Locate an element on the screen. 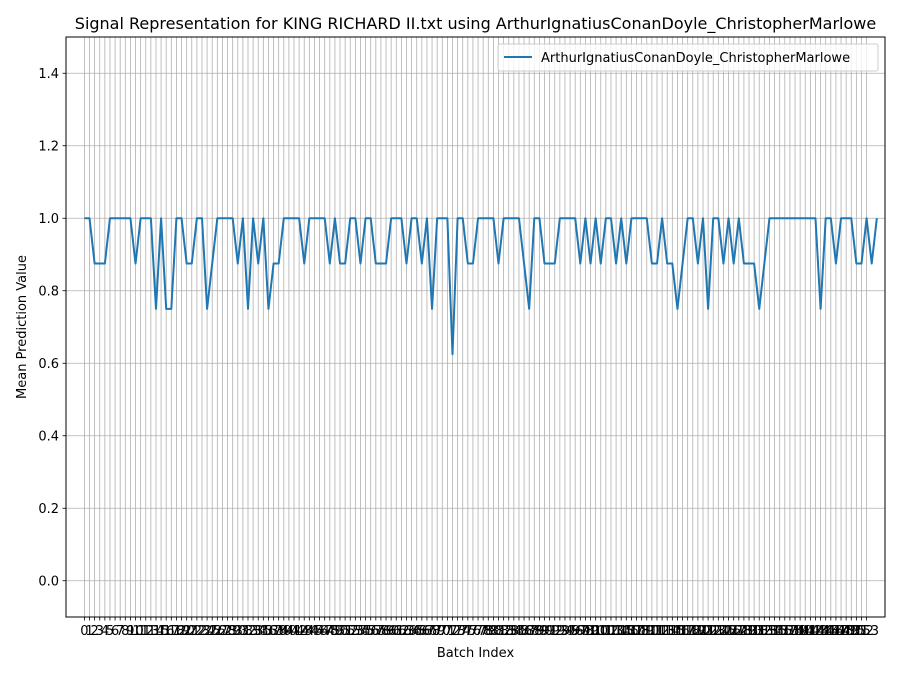 This screenshot has height=675, width=900. x-tick-label: 99 is located at coordinates (590, 631).